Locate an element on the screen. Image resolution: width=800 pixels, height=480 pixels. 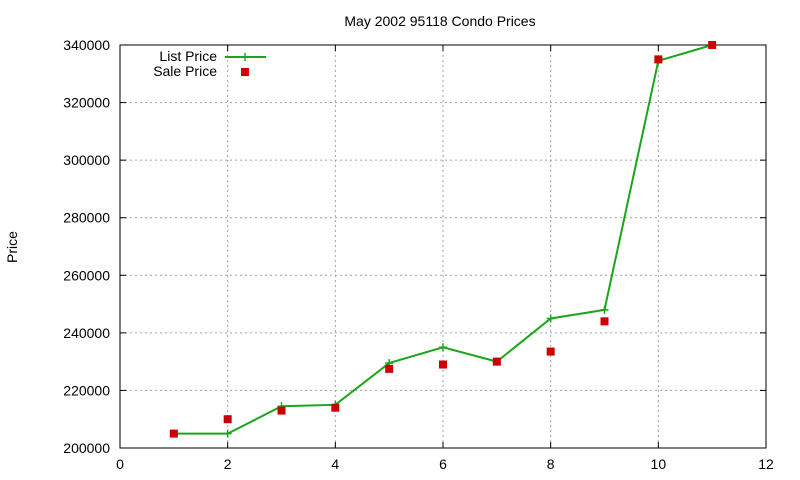
x-tick-label: 0 is located at coordinates (120, 464).